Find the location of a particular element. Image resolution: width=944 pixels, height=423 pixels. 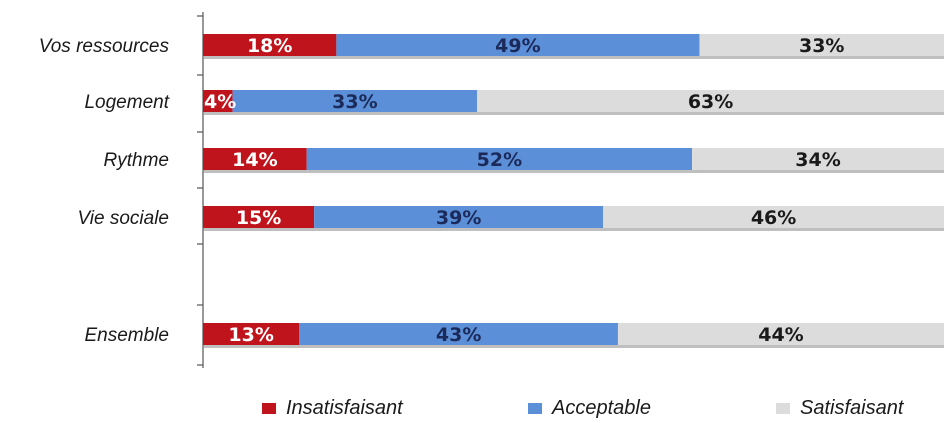

data-label-acceptable-ensemble: 43% is located at coordinates (458, 335).